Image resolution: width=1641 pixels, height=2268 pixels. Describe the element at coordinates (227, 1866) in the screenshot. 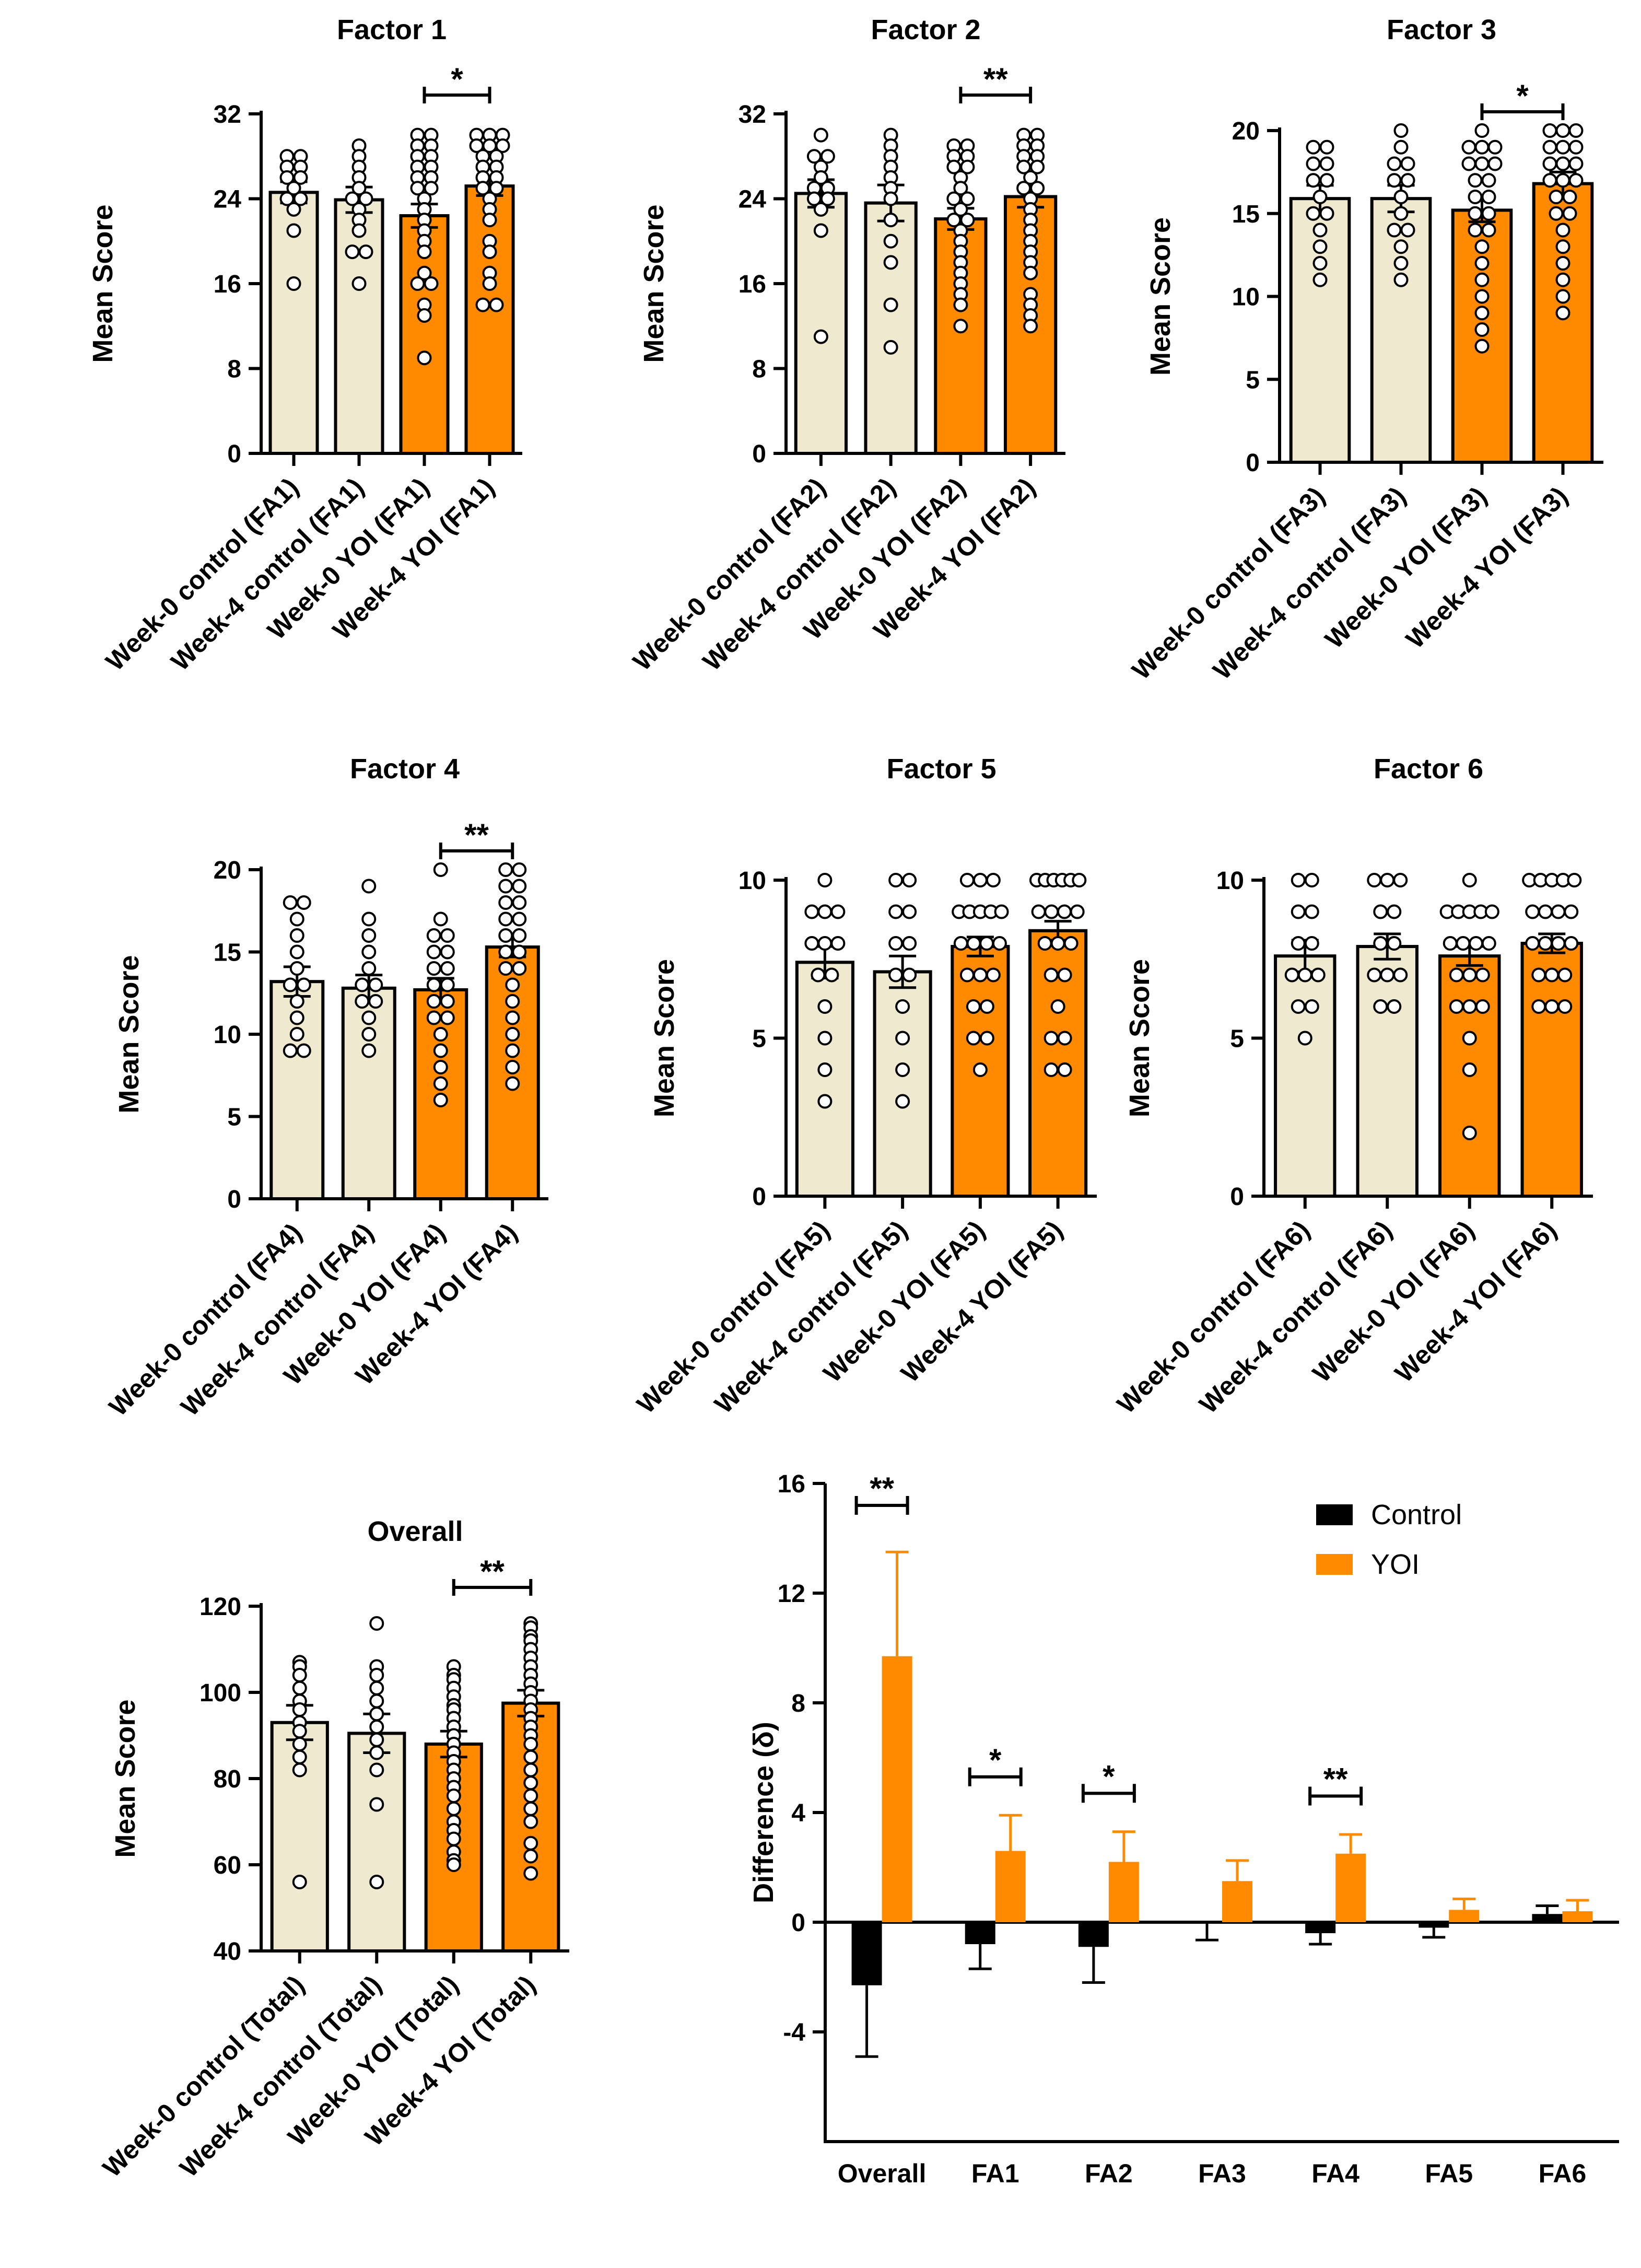

I see `y-tick-label: 60` at that location.